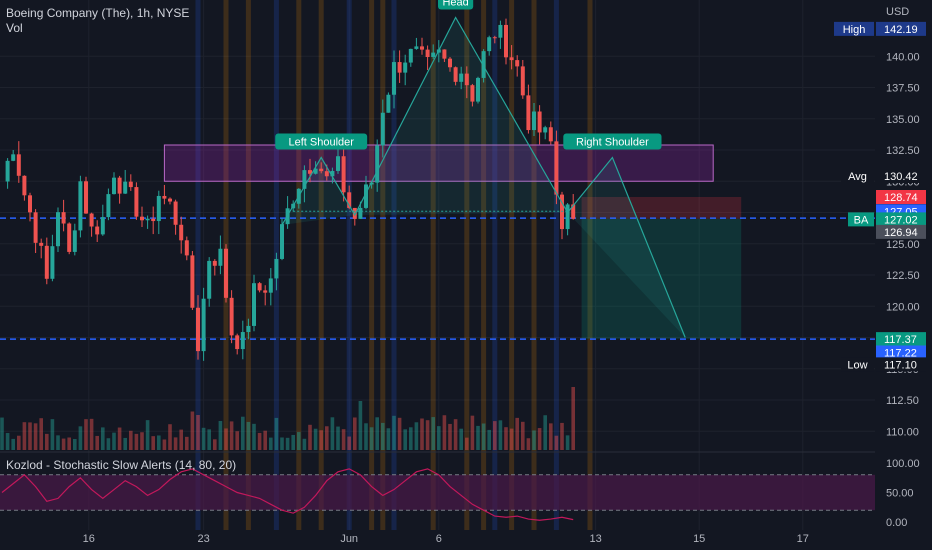 Image resolution: width=932 pixels, height=550 pixels. What do you see at coordinates (595, 539) in the screenshot?
I see `time-tick: 13` at bounding box center [595, 539].